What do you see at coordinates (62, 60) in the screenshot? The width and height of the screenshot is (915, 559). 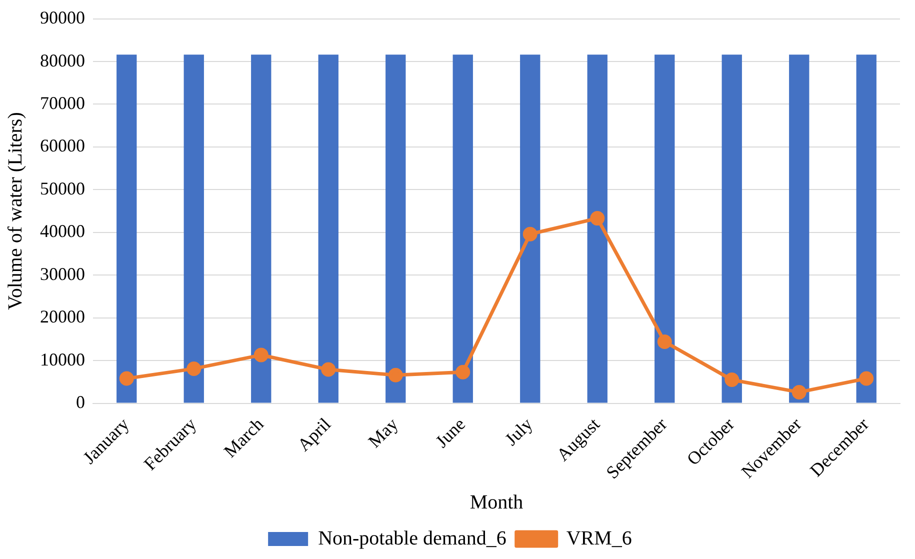 I see `y-tick-label: 80000` at bounding box center [62, 60].